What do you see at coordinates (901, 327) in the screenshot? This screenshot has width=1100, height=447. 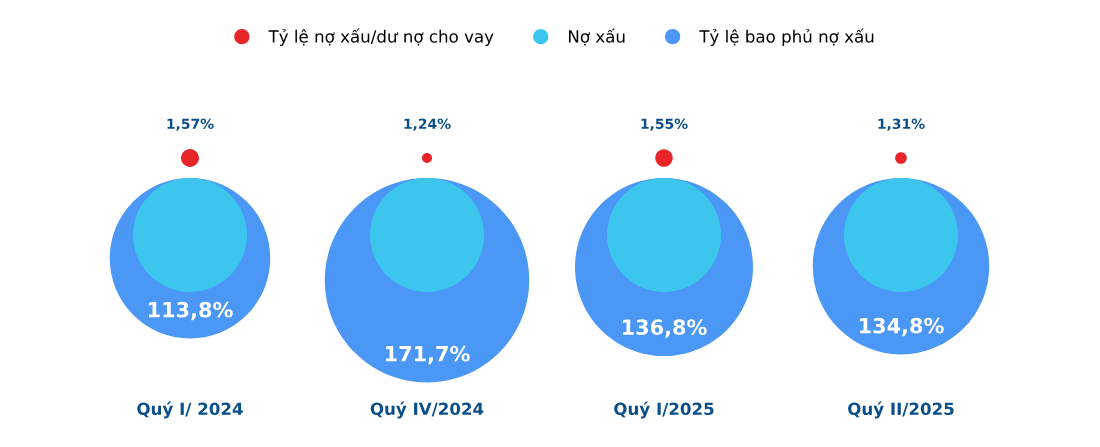 I see `data-label: 134,8%` at bounding box center [901, 327].